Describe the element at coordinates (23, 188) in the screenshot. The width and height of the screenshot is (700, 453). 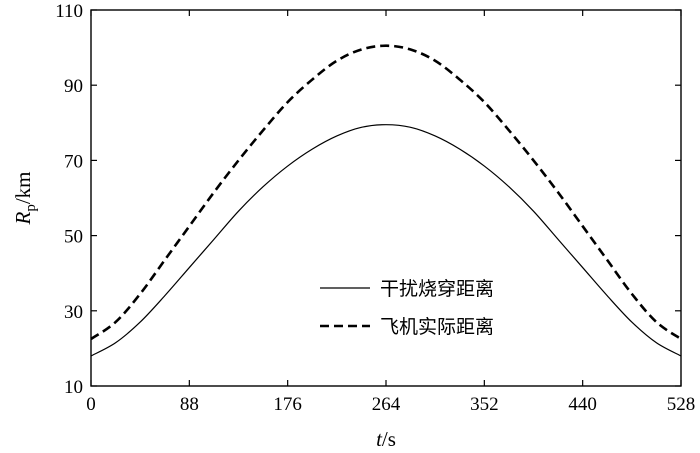
I see `y-axis-label-unit: /km` at that location.